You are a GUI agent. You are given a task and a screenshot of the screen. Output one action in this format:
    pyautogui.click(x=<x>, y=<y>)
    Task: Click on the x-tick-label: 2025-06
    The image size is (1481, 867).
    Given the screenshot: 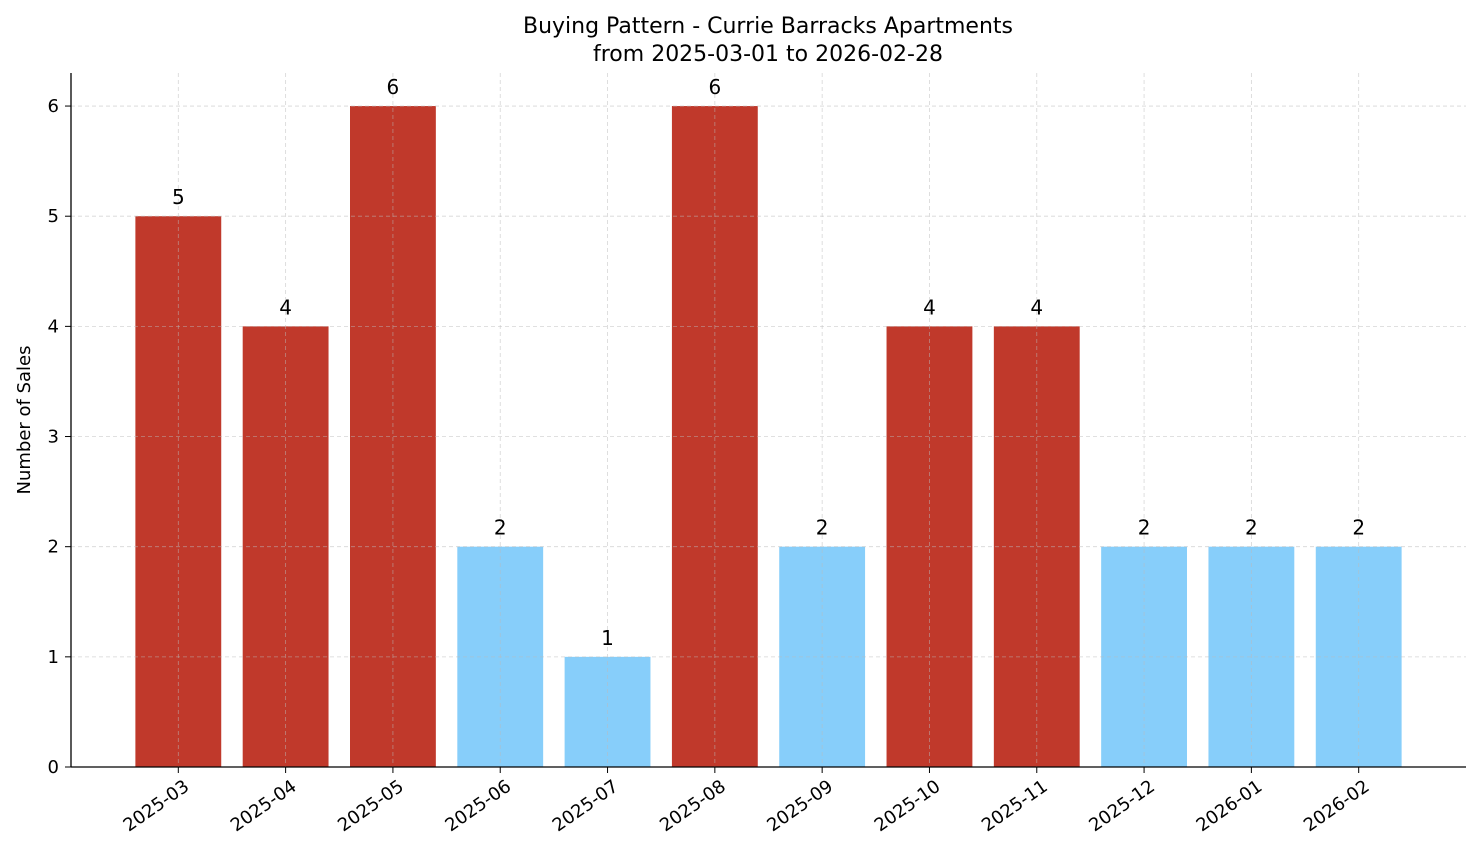 What is the action you would take?
    pyautogui.click(x=478, y=806)
    